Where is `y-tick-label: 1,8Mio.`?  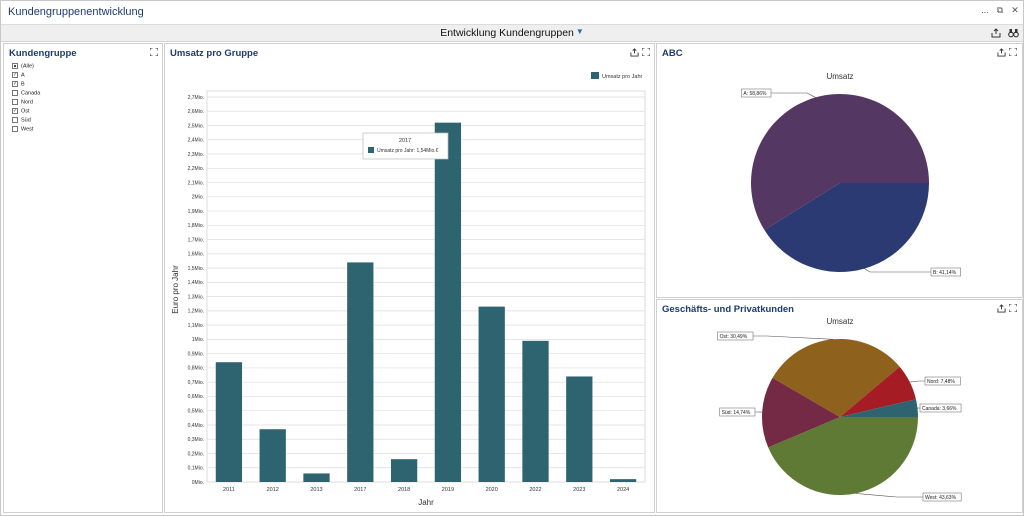
y-tick-label: 1,8Mio. is located at coordinates (196, 226).